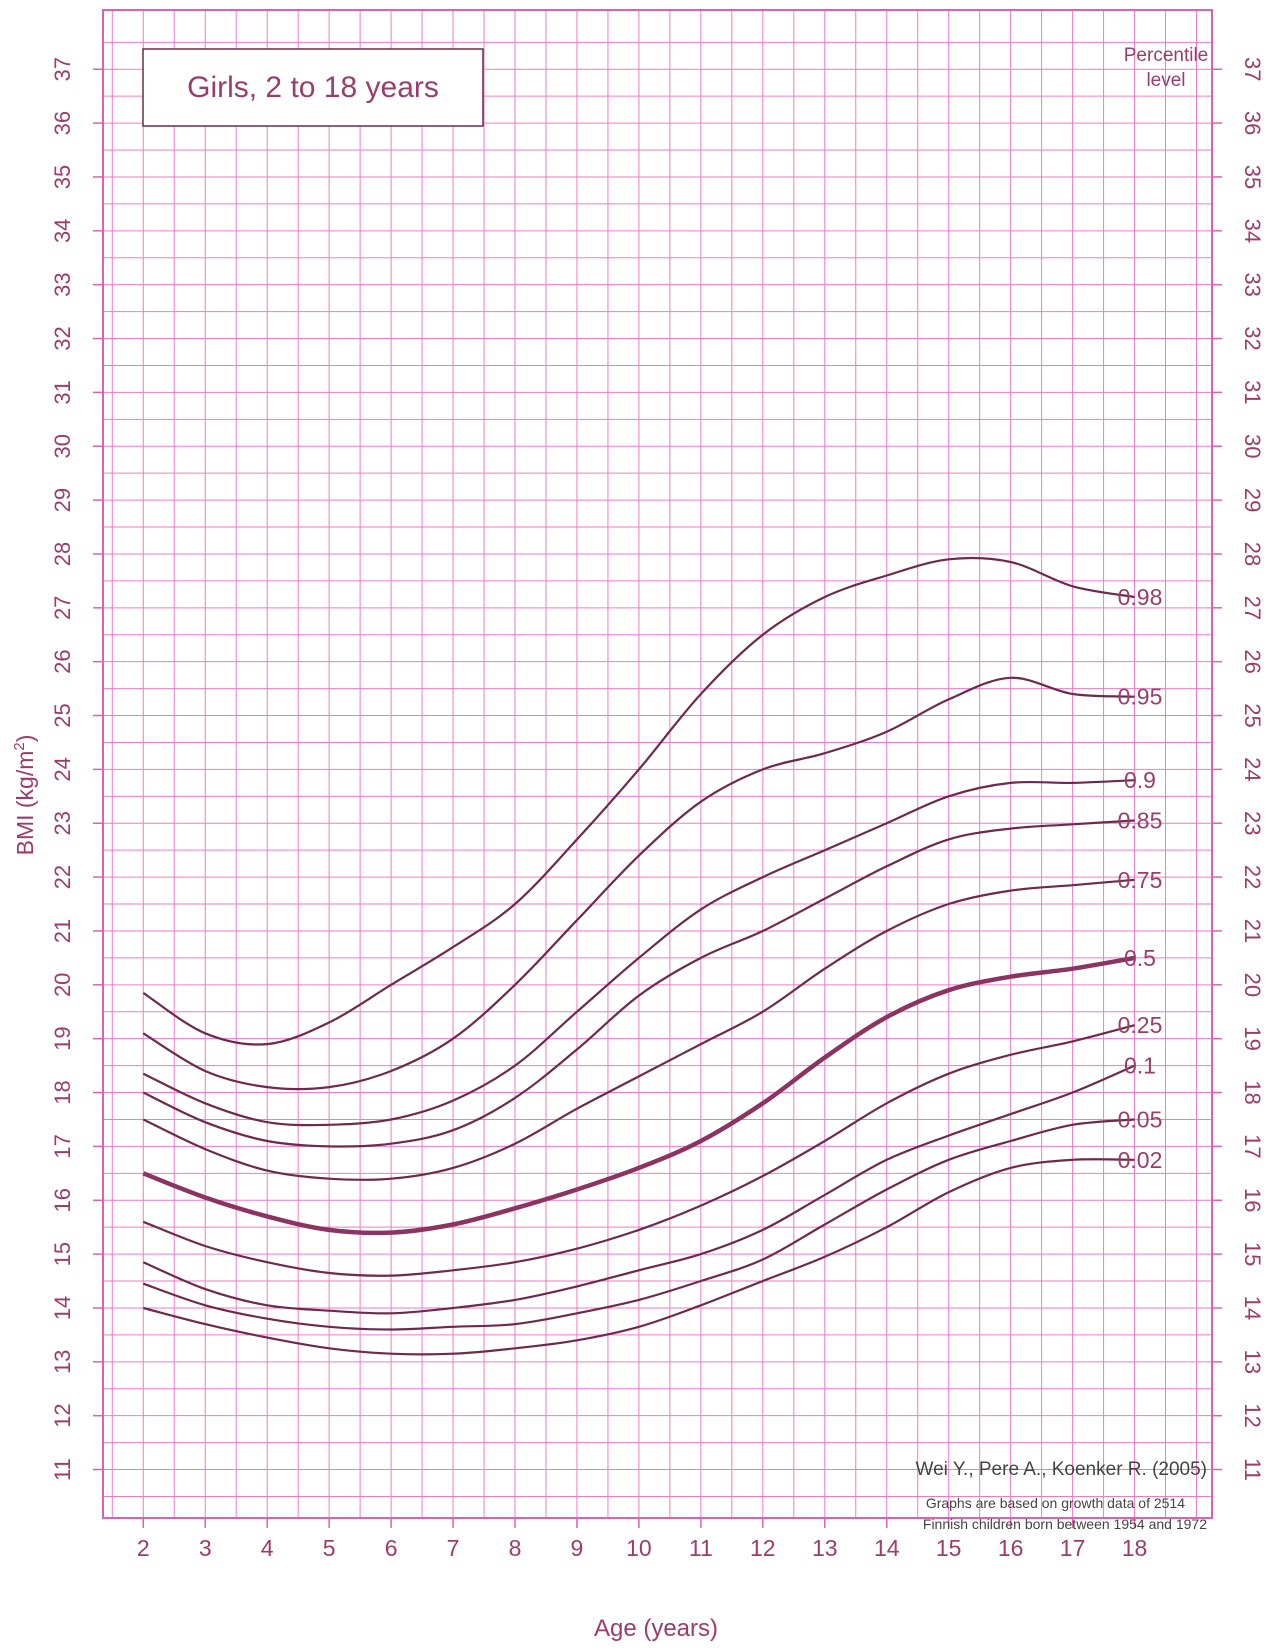 This screenshot has height=1652, width=1277. What do you see at coordinates (949, 1548) in the screenshot?
I see `x-tick-label: 15` at bounding box center [949, 1548].